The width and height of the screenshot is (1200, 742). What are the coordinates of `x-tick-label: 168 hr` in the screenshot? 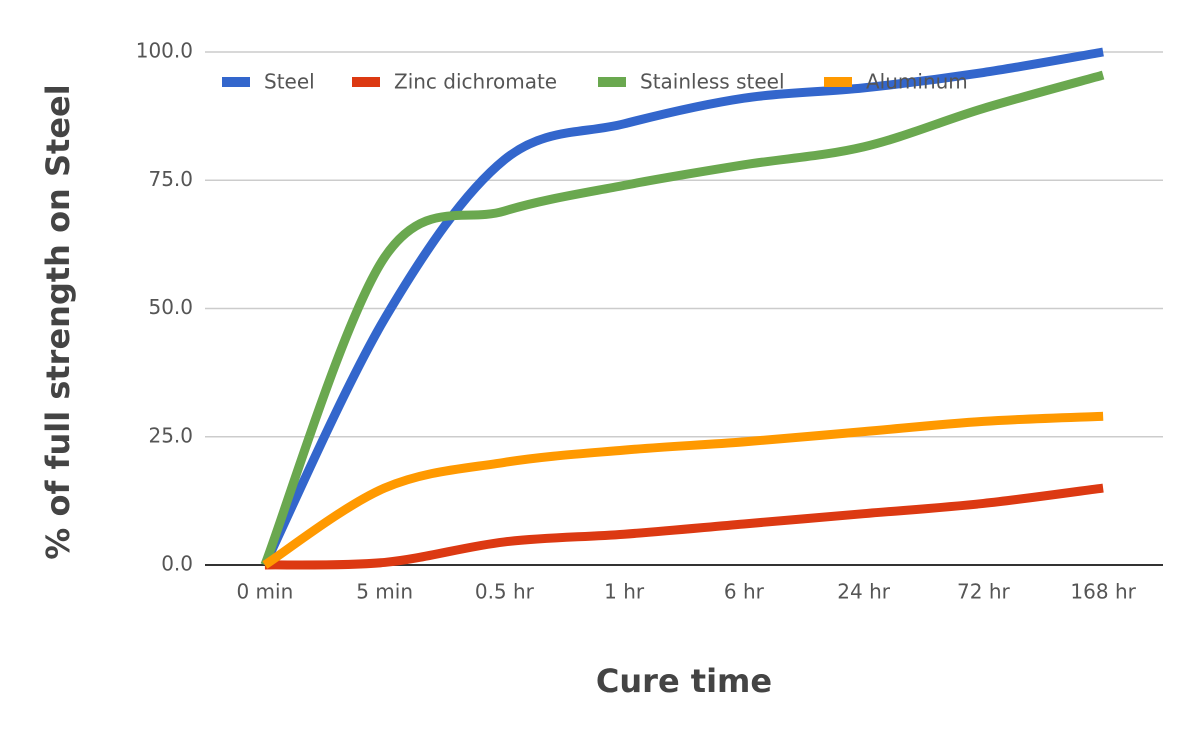 It's located at (1103, 592).